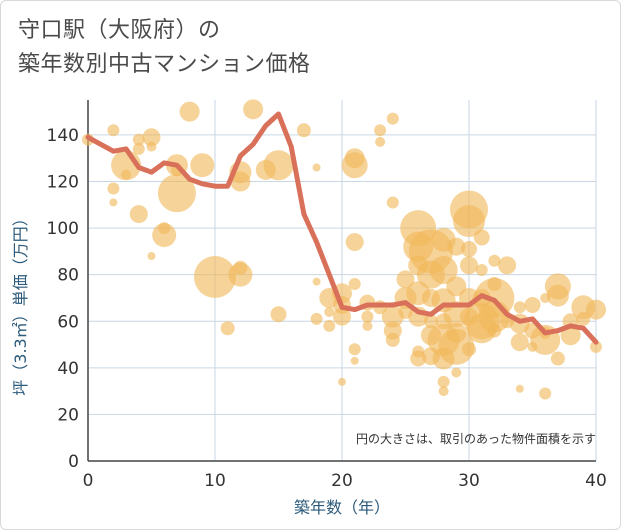 The width and height of the screenshot is (621, 530). Describe the element at coordinates (596, 481) in the screenshot. I see `x-tick-label: 40` at that location.